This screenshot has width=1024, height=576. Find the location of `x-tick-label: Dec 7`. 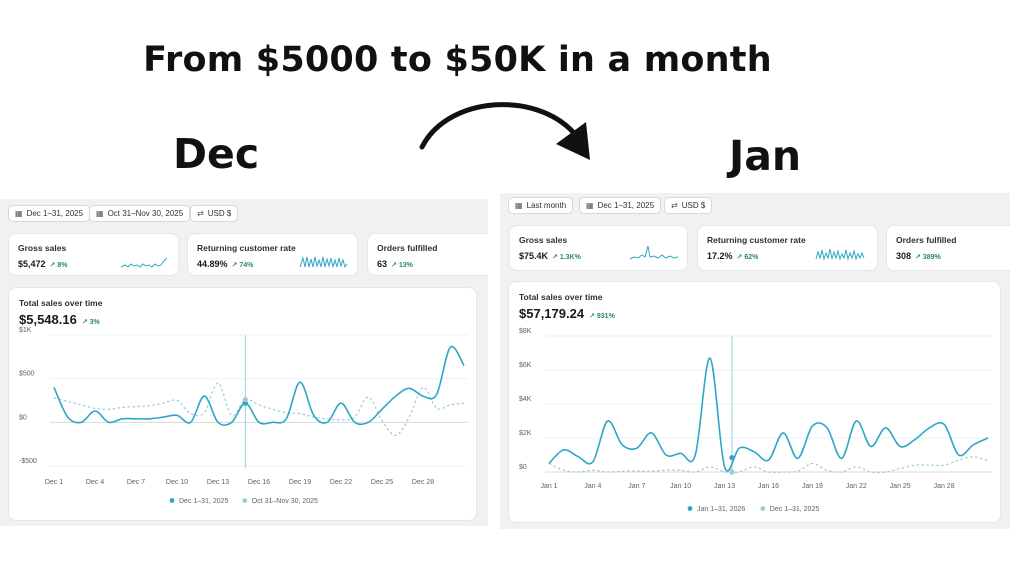

x-tick-label: Dec 7 is located at coordinates (136, 482).